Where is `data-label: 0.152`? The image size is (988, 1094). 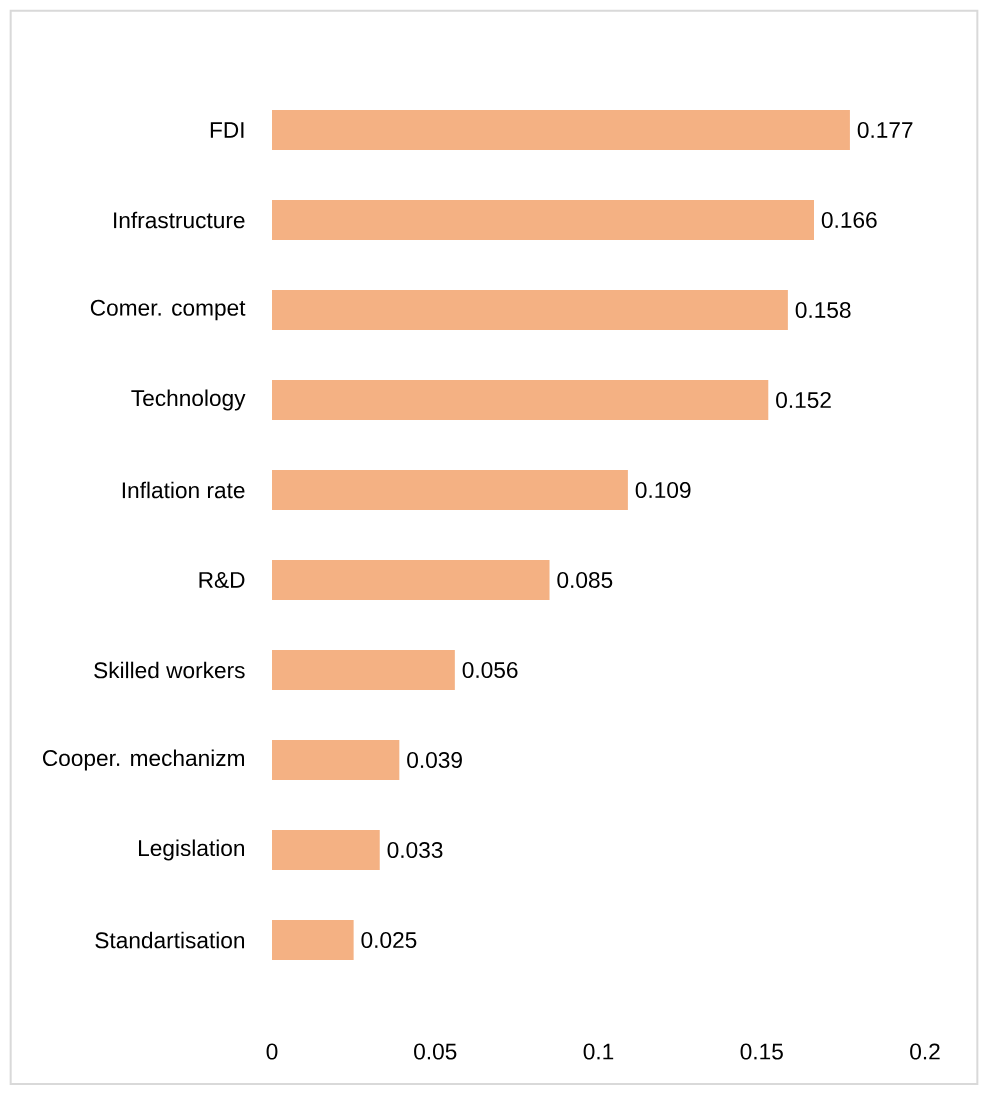
data-label: 0.152 is located at coordinates (803, 400).